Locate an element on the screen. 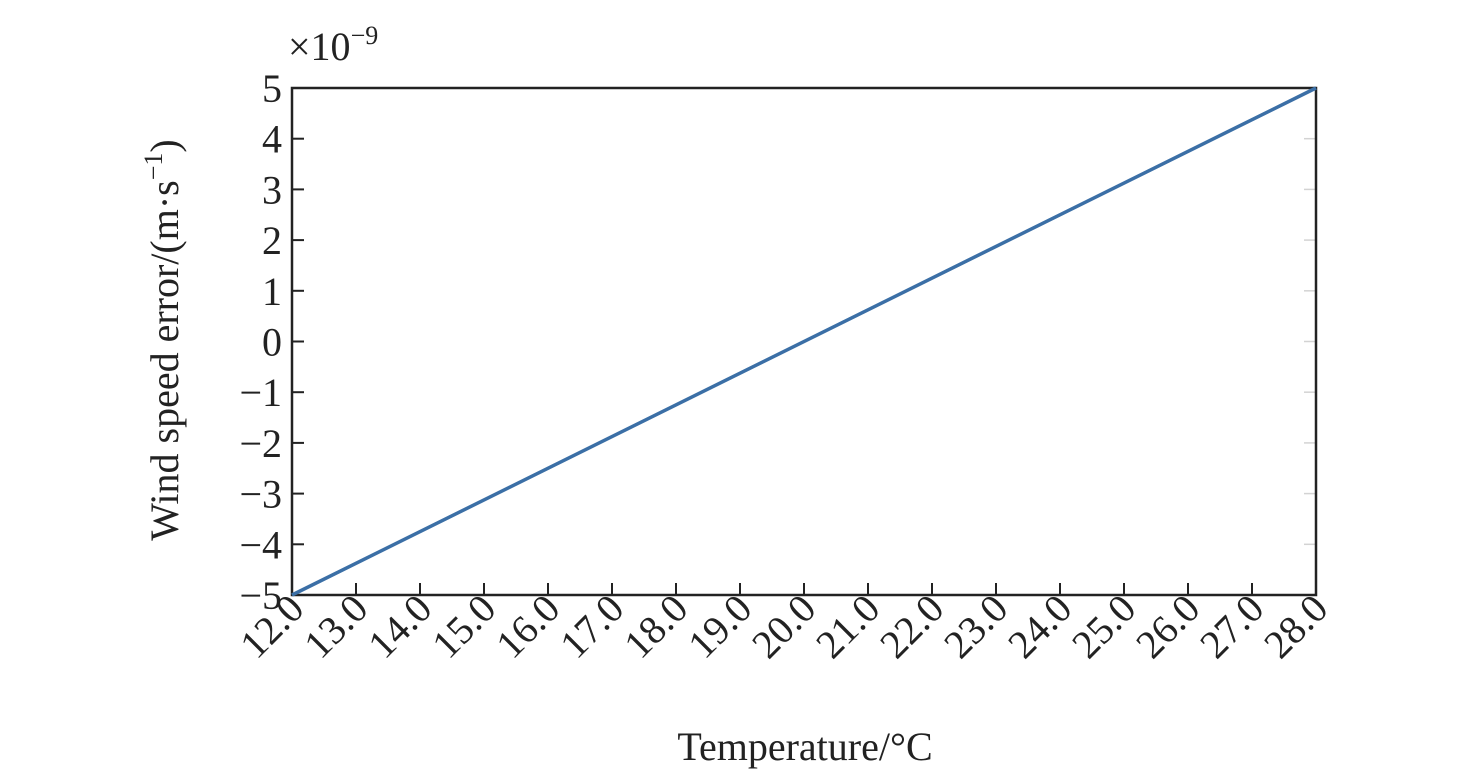 This screenshot has height=778, width=1476. y-tick-label: 1 is located at coordinates (272, 291).